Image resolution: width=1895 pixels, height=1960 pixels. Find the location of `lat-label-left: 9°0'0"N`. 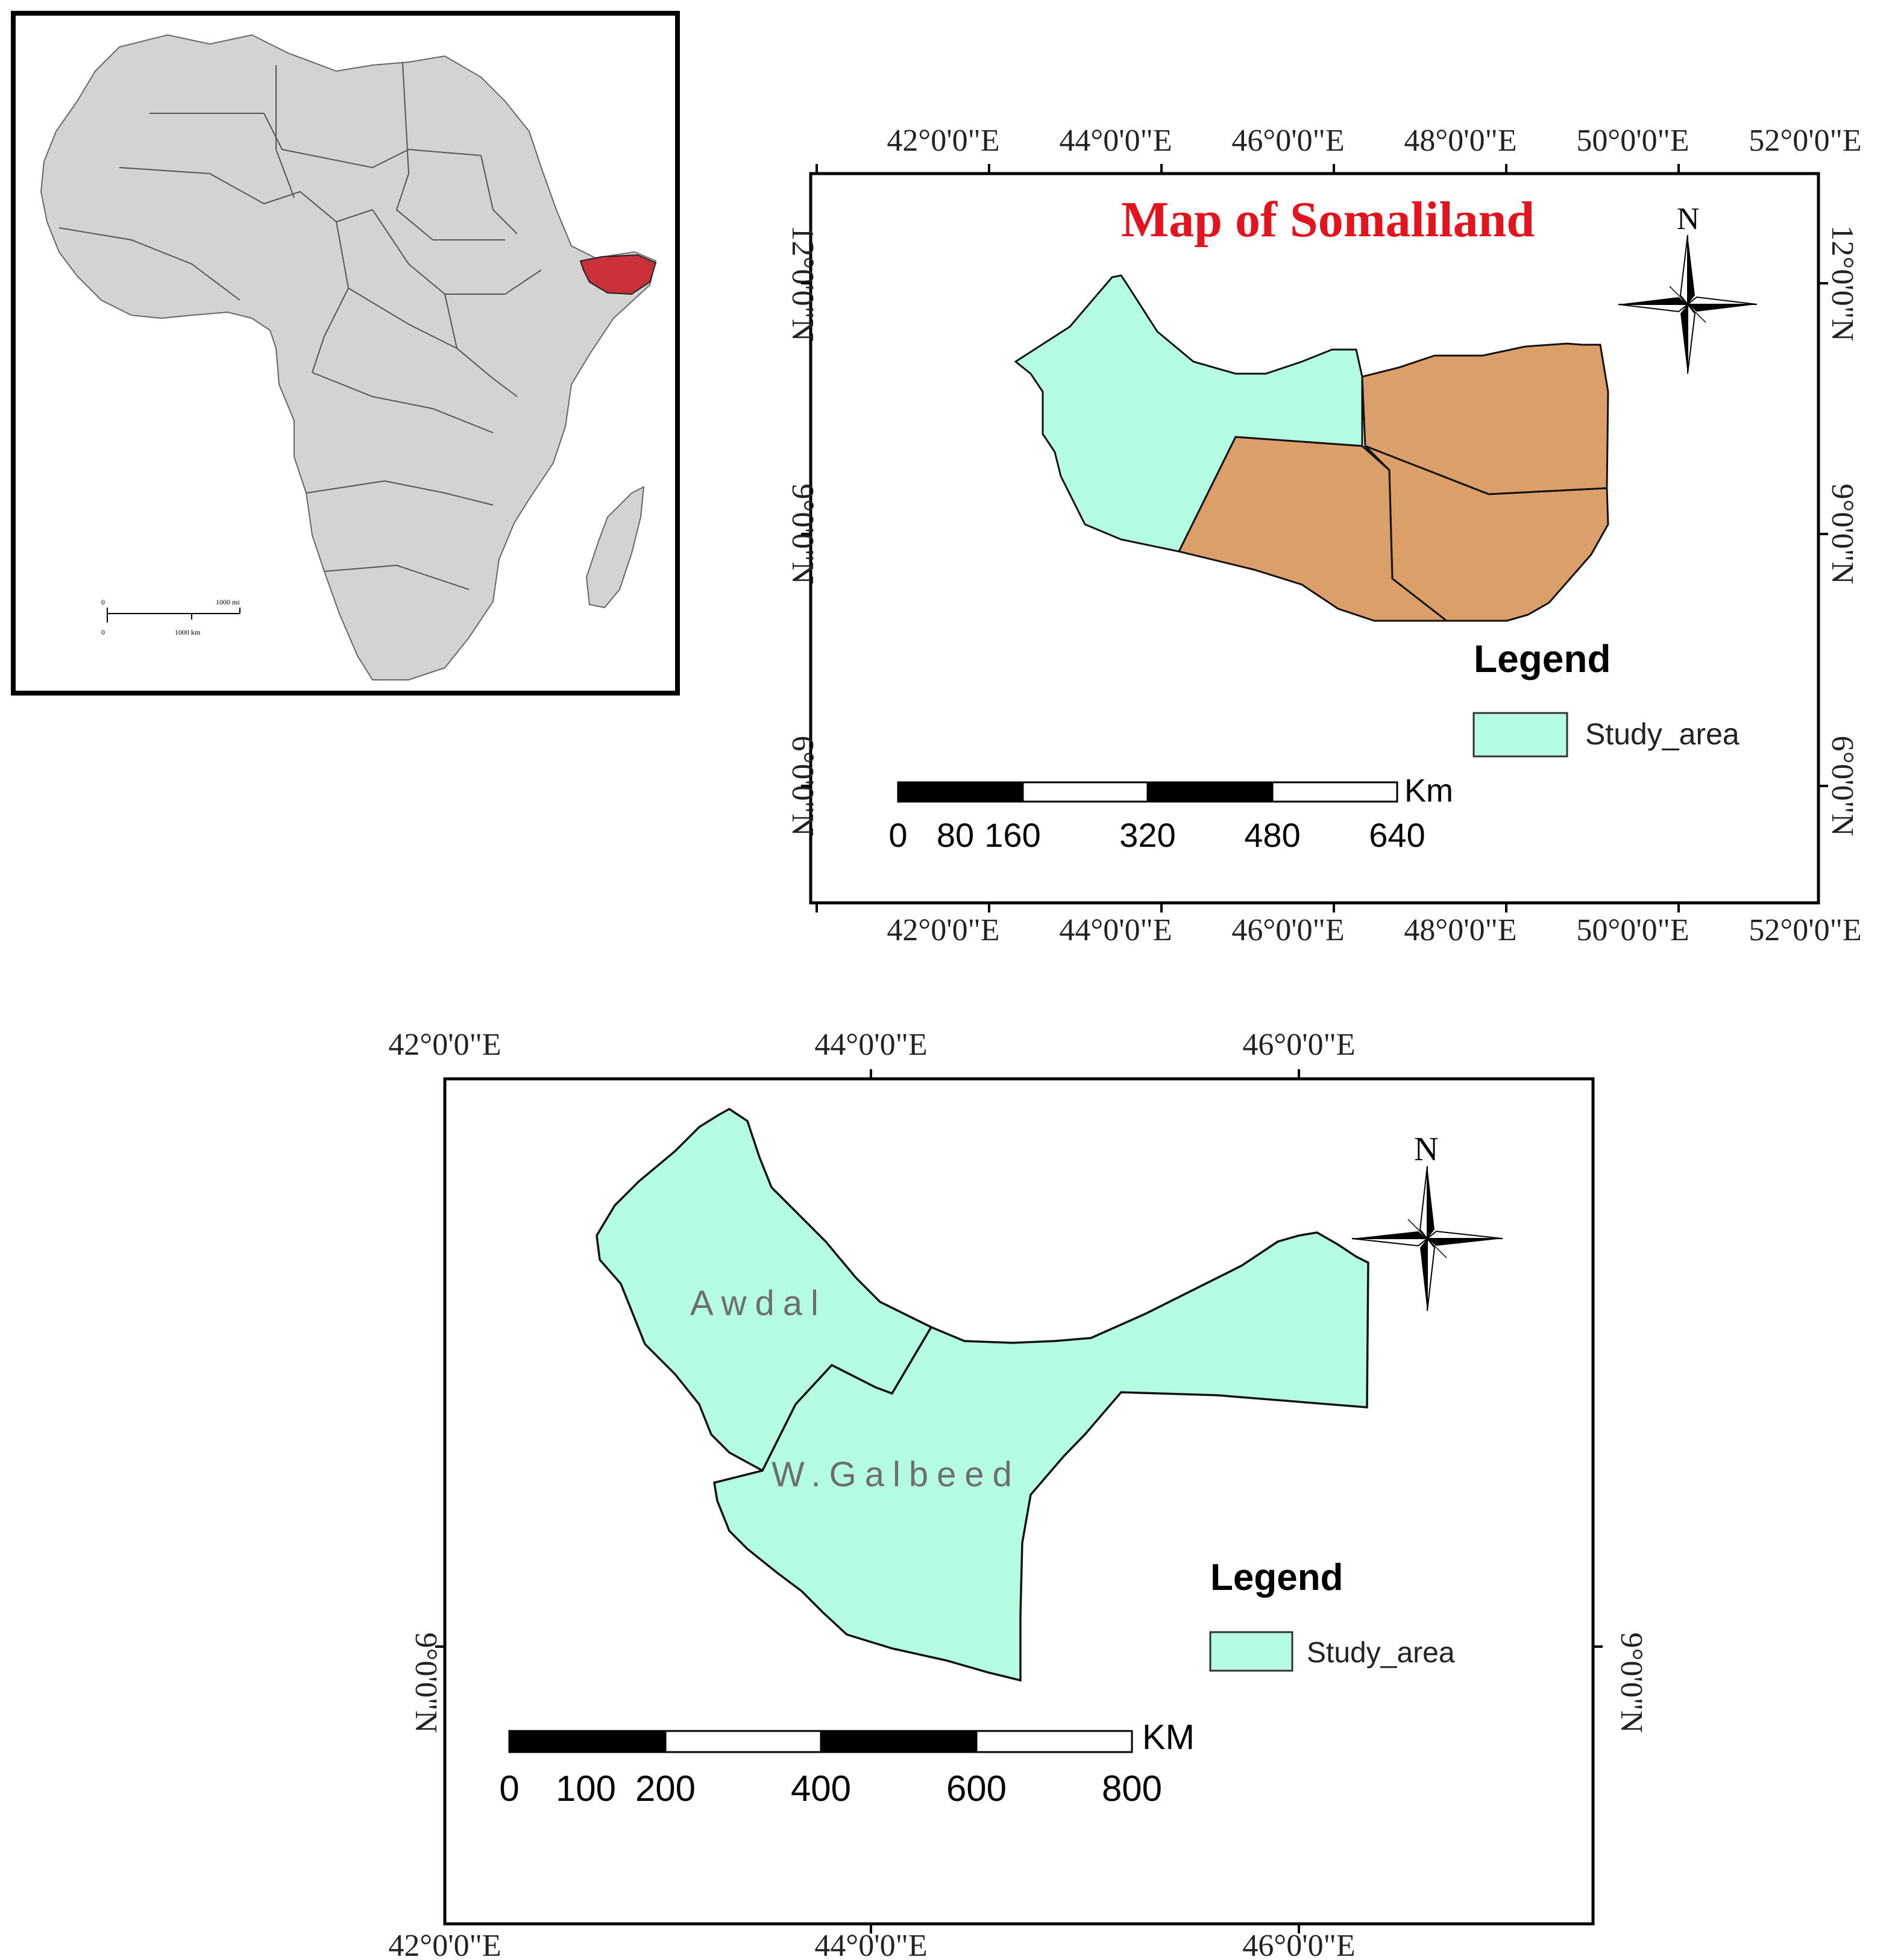

lat-label-left: 9°0'0"N is located at coordinates (426, 1683).